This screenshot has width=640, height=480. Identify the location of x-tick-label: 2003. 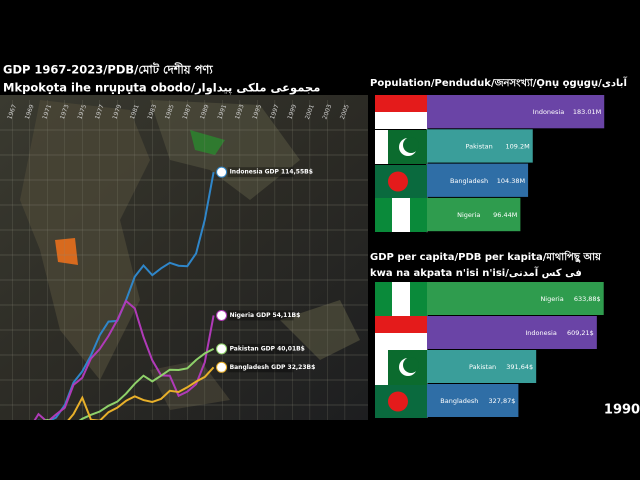
(327, 111).